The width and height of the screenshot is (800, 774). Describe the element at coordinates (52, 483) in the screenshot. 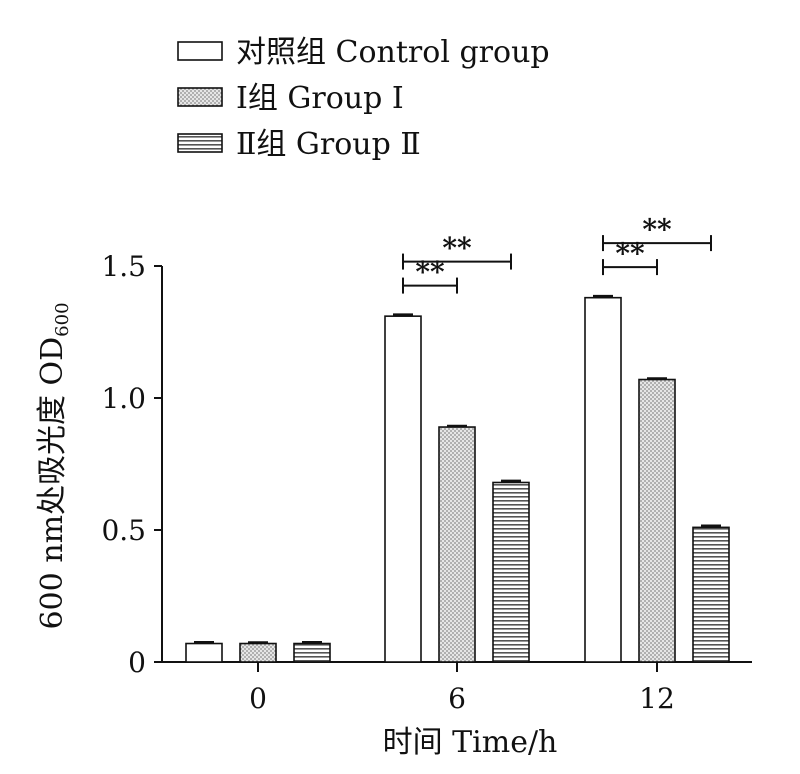

I see `y-axis-label-main: 600 nm处吸光度 OD` at that location.